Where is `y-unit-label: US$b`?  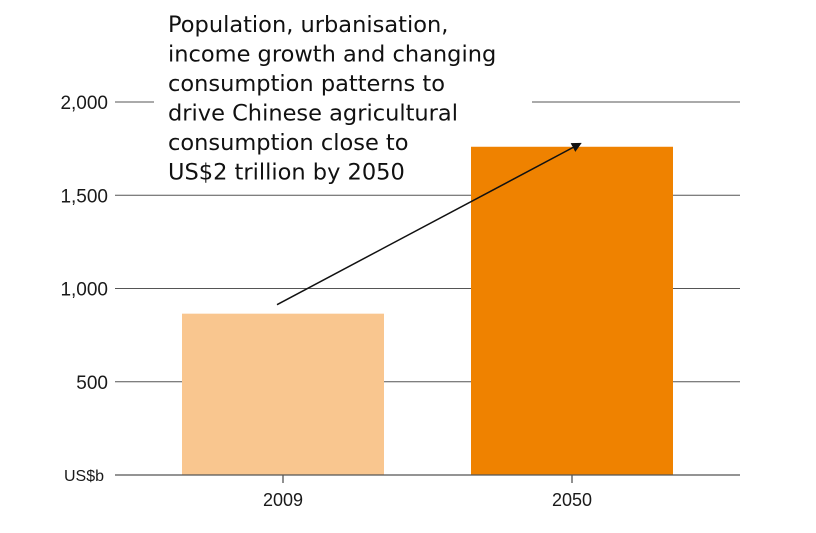 y-unit-label: US$b is located at coordinates (84, 476).